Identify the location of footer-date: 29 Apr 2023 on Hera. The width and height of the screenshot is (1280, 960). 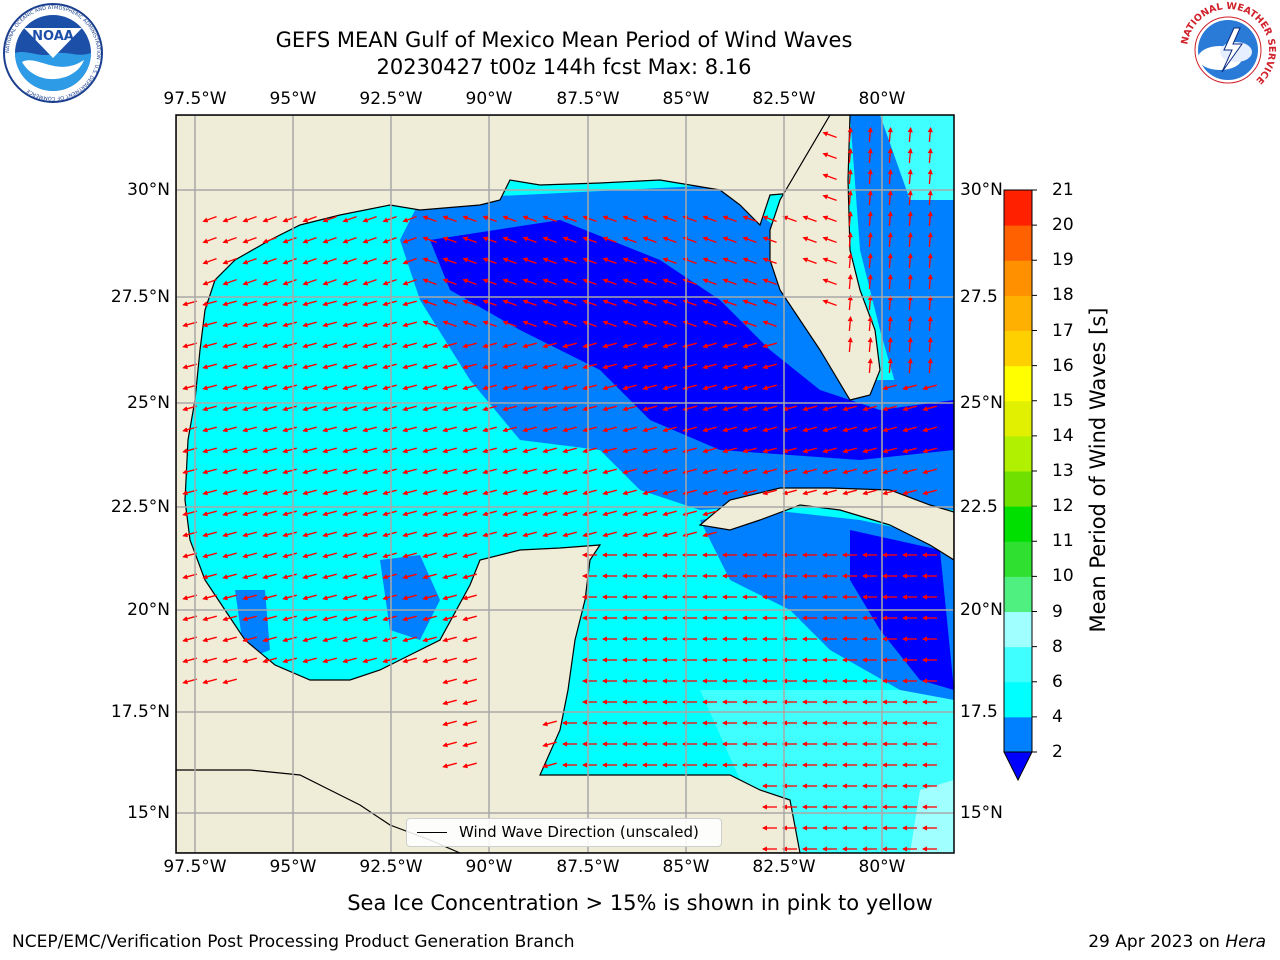
(1177, 942).